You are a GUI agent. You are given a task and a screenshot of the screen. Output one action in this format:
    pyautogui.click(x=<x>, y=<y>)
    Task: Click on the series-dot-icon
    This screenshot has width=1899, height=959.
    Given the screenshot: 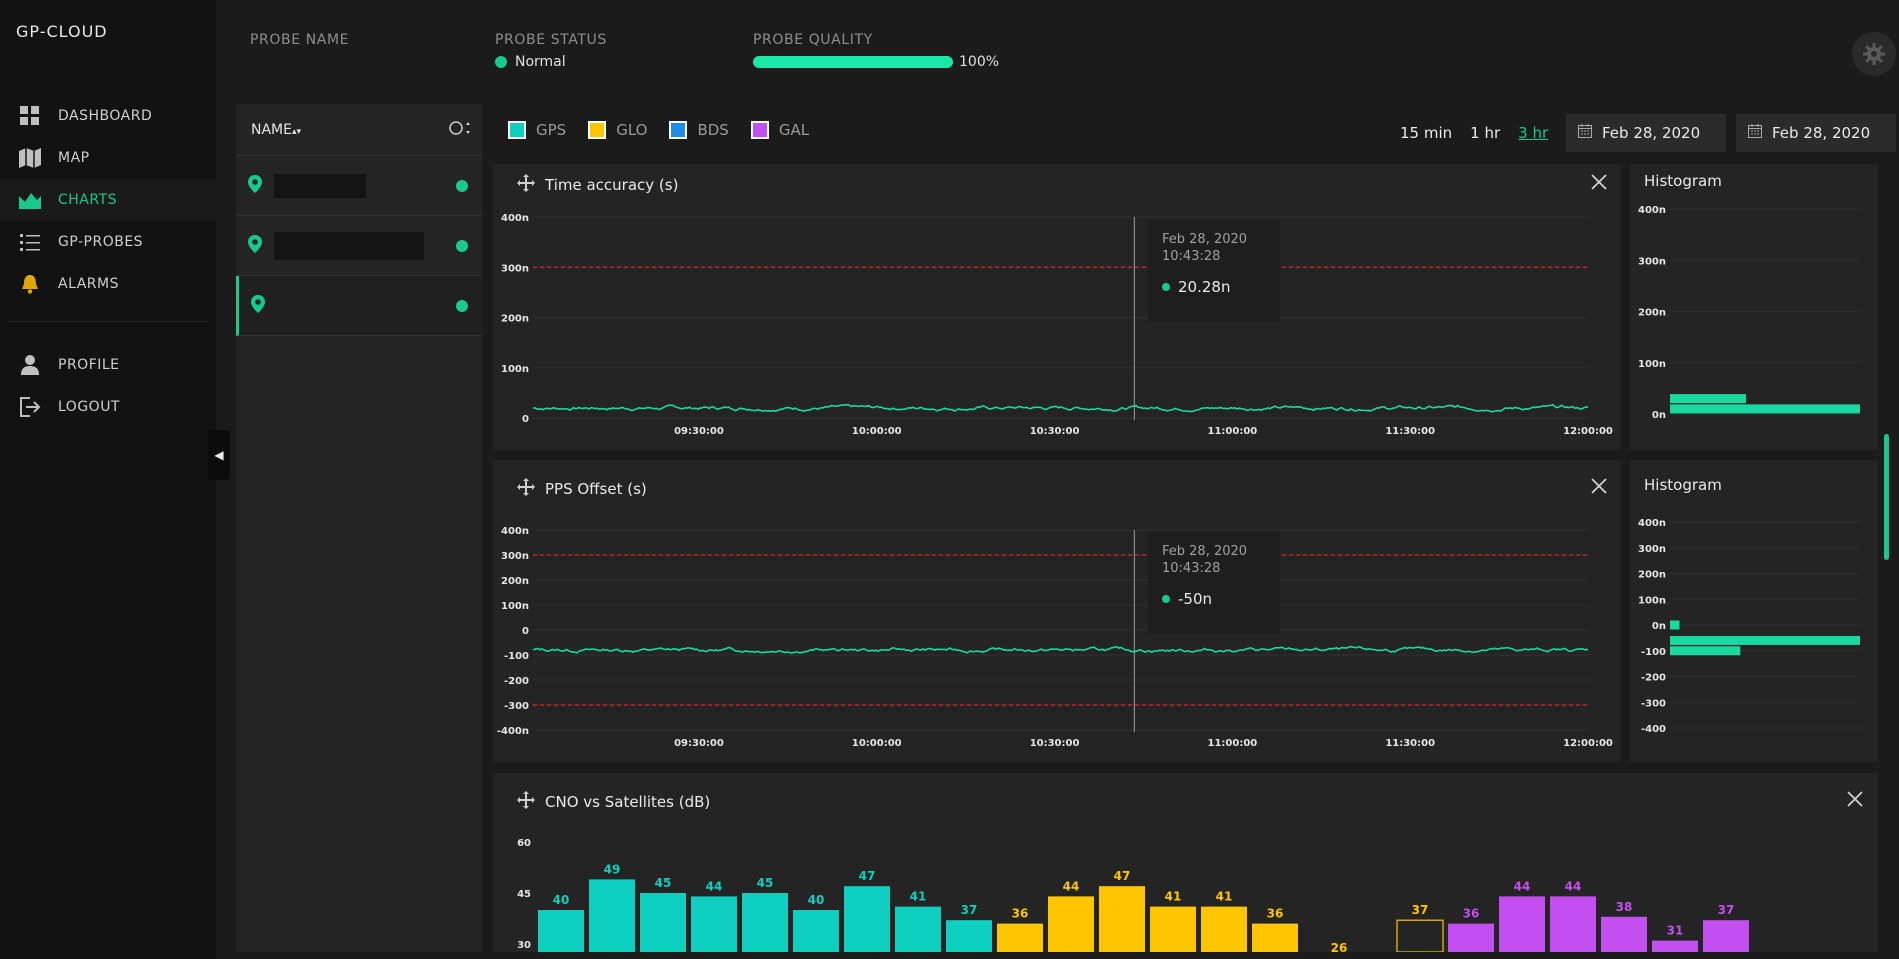 What is the action you would take?
    pyautogui.click(x=1166, y=599)
    